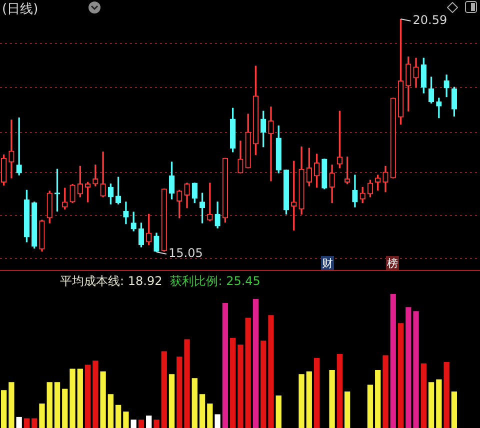 Image resolution: width=480 pixels, height=428 pixels. I want to click on text: 财, so click(327, 263).